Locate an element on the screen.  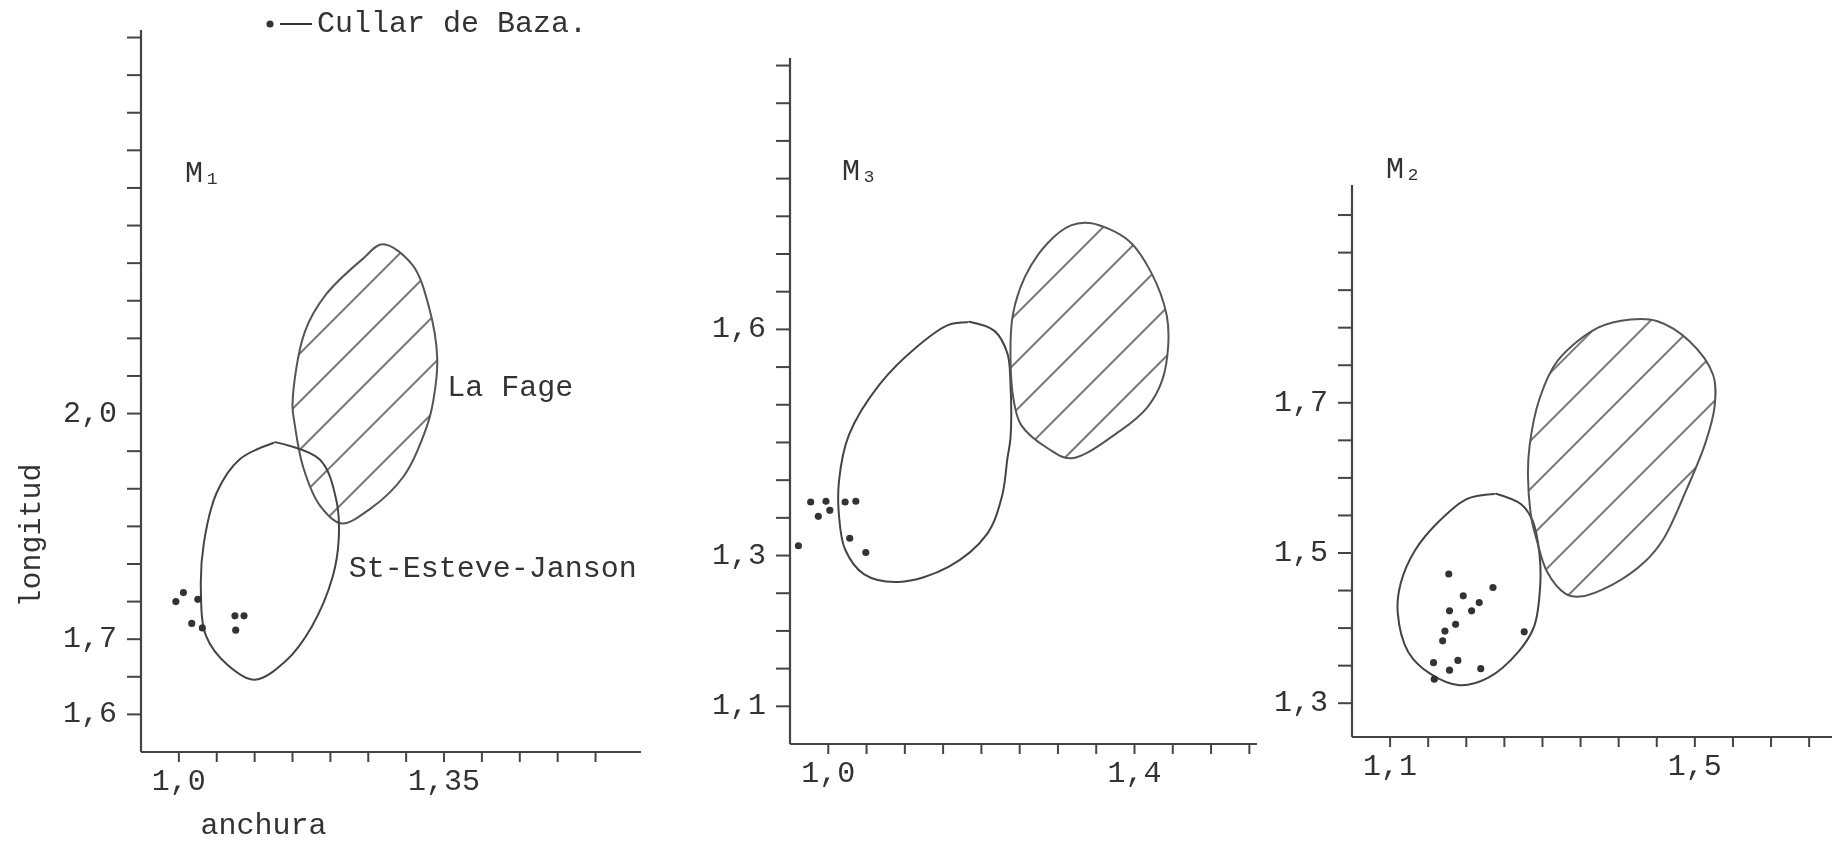
y-tick-label: 1,5 is located at coordinates (1300, 553).